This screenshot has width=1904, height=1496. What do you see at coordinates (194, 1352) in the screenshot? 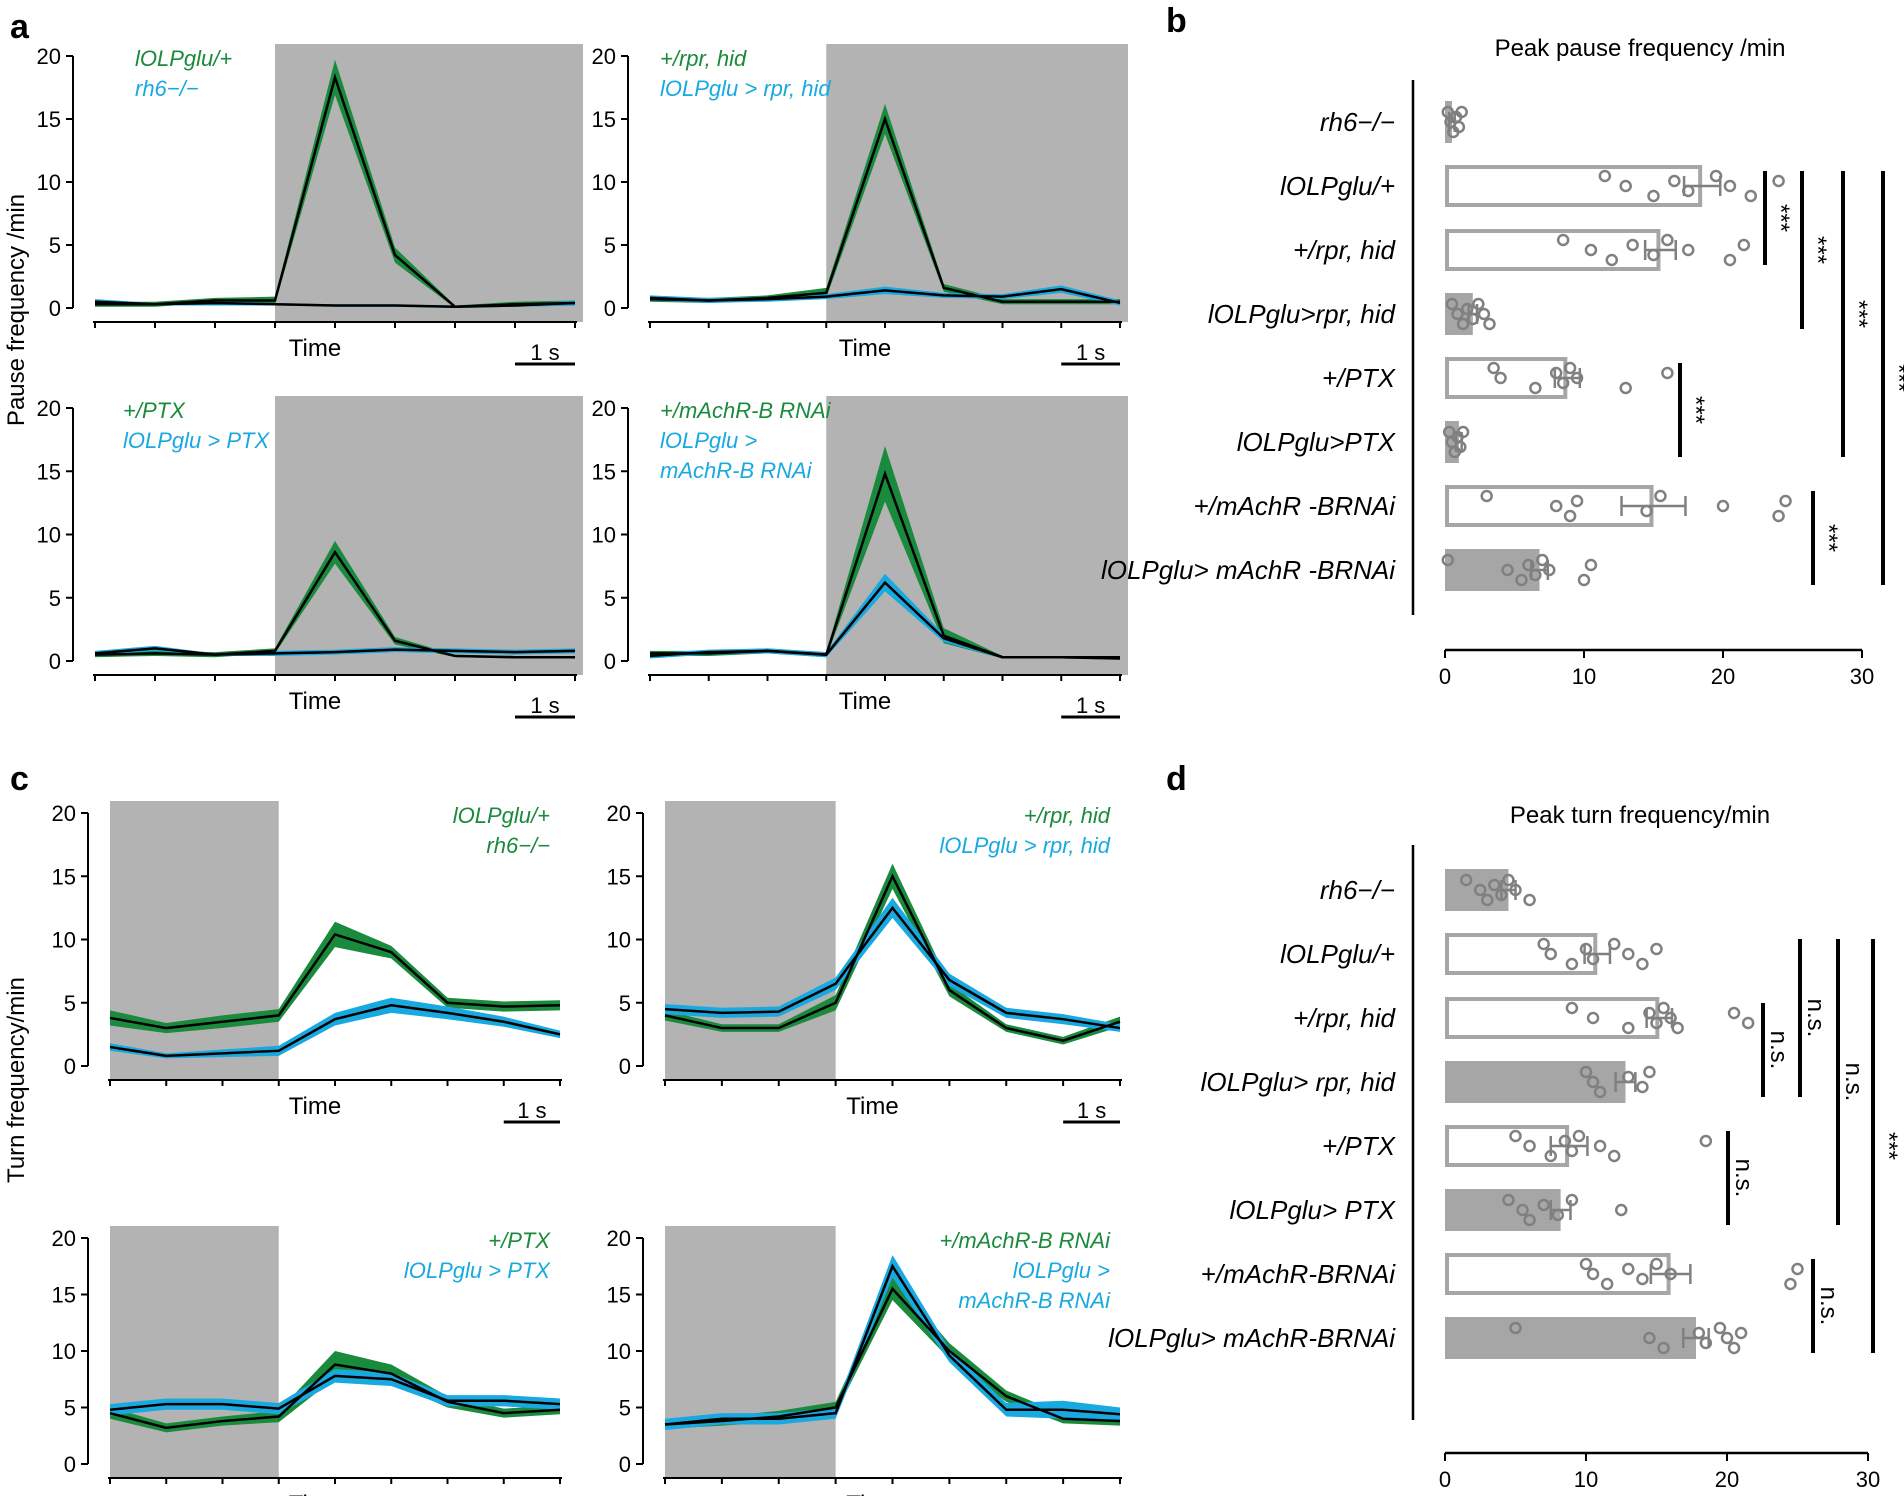
I see `c3-light-off-shade` at bounding box center [194, 1352].